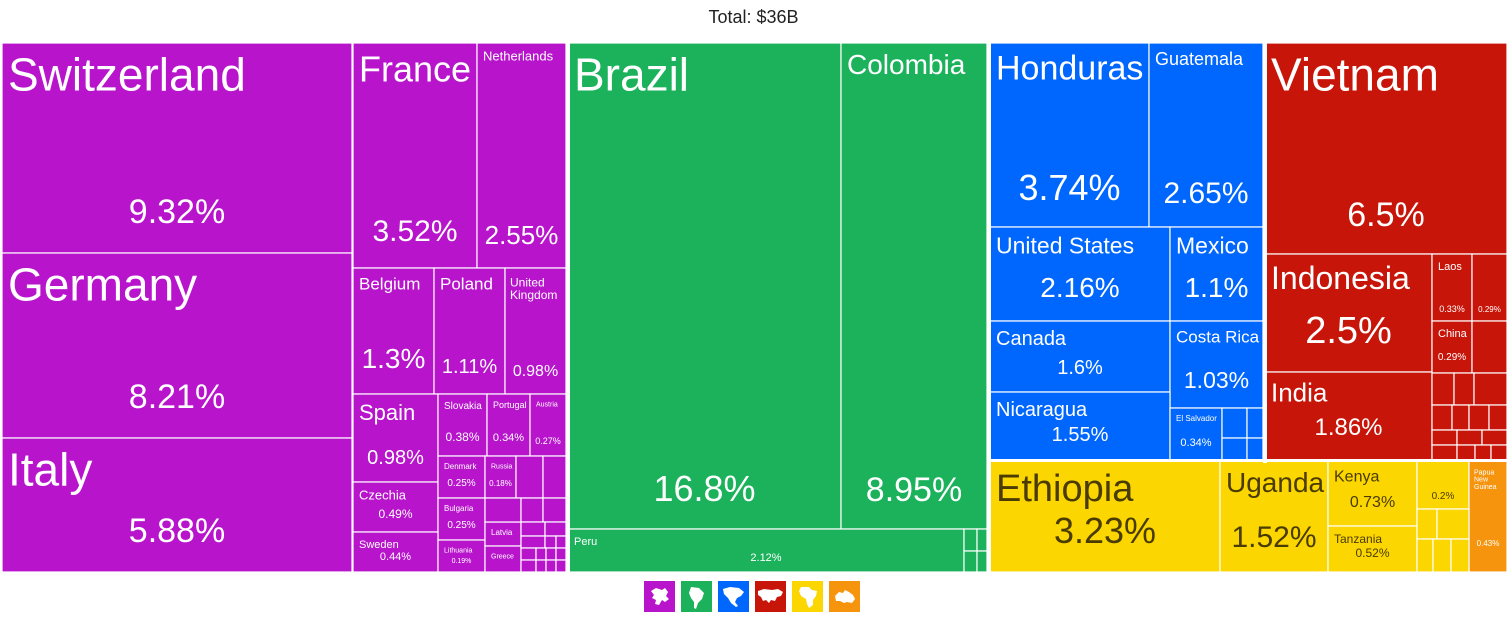 The height and width of the screenshot is (617, 1507). What do you see at coordinates (458, 550) in the screenshot?
I see `tile-label: Lithuania` at bounding box center [458, 550].